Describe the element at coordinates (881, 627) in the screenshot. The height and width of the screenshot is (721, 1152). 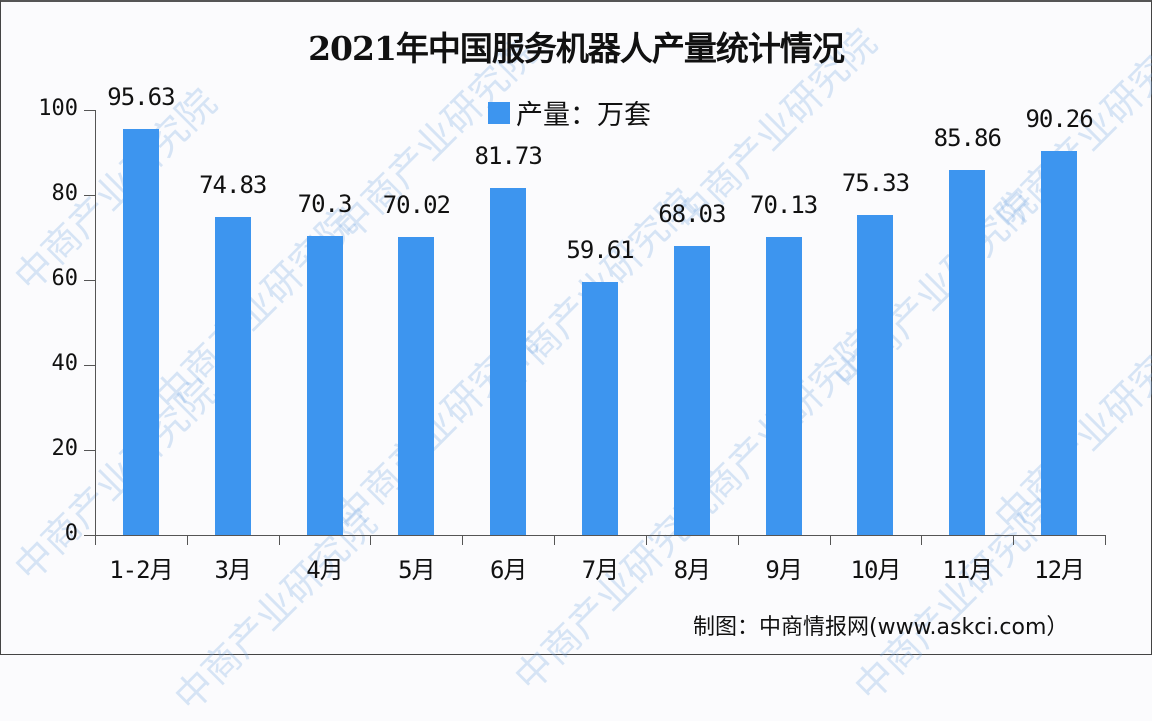
I see `source-note: 制图：中商情报网(www.askci.com）` at that location.